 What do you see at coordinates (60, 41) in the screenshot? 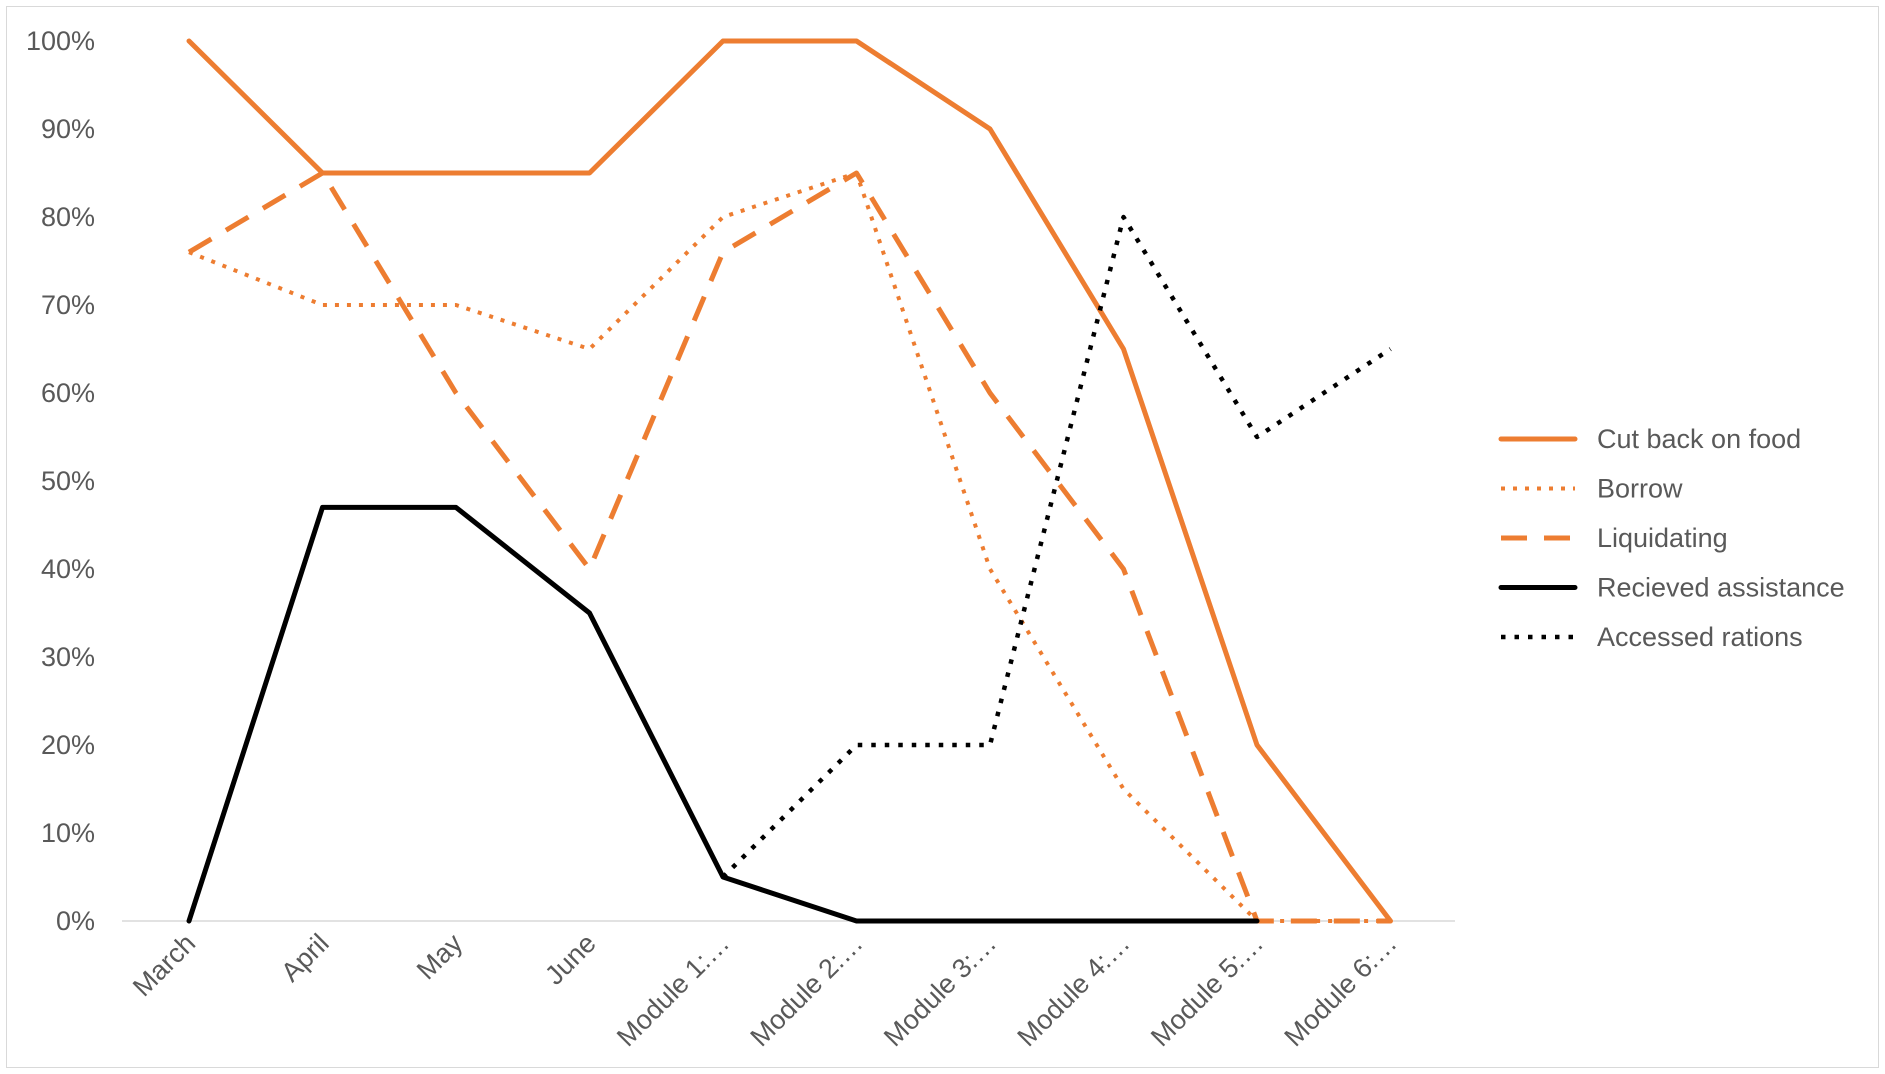
I see `y-tick-label: 100%` at bounding box center [60, 41].